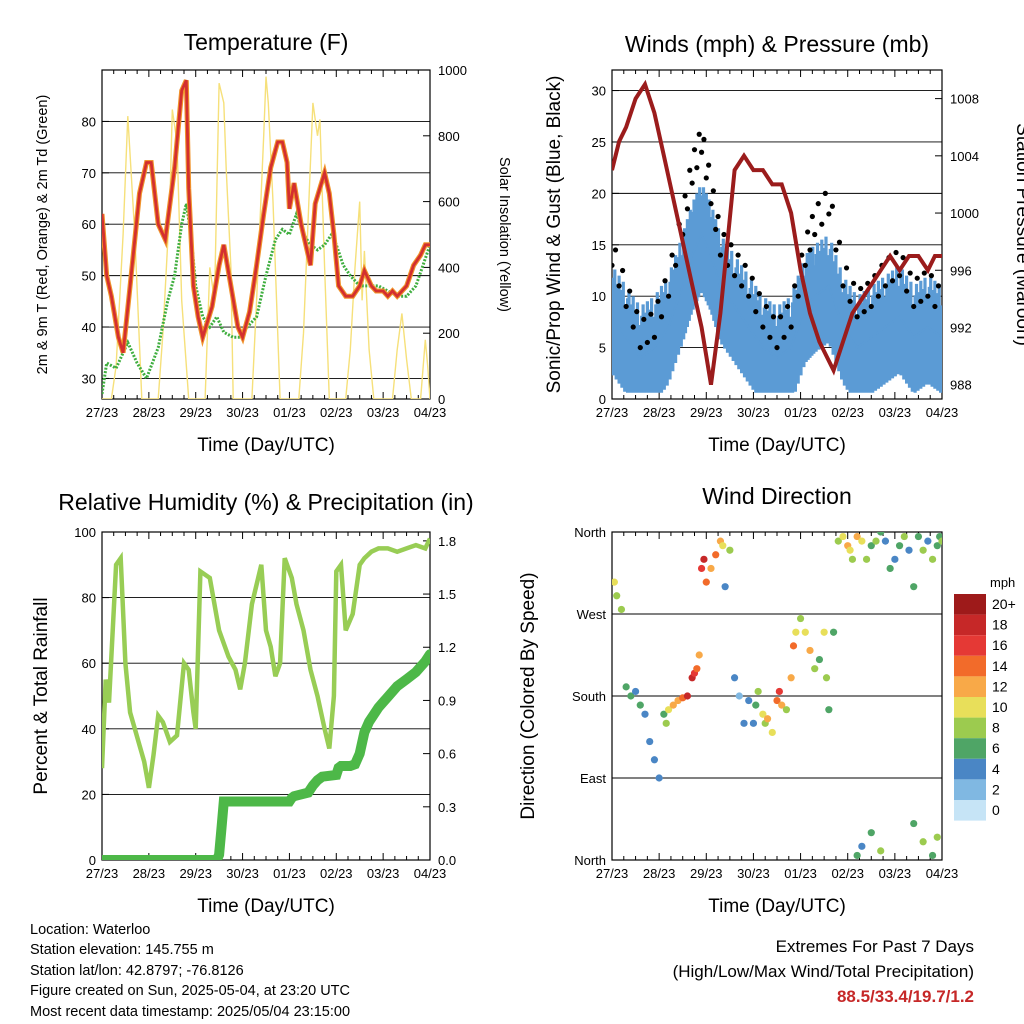  Describe the element at coordinates (441, 399) in the screenshot. I see `y2-tick-label: 0` at that location.